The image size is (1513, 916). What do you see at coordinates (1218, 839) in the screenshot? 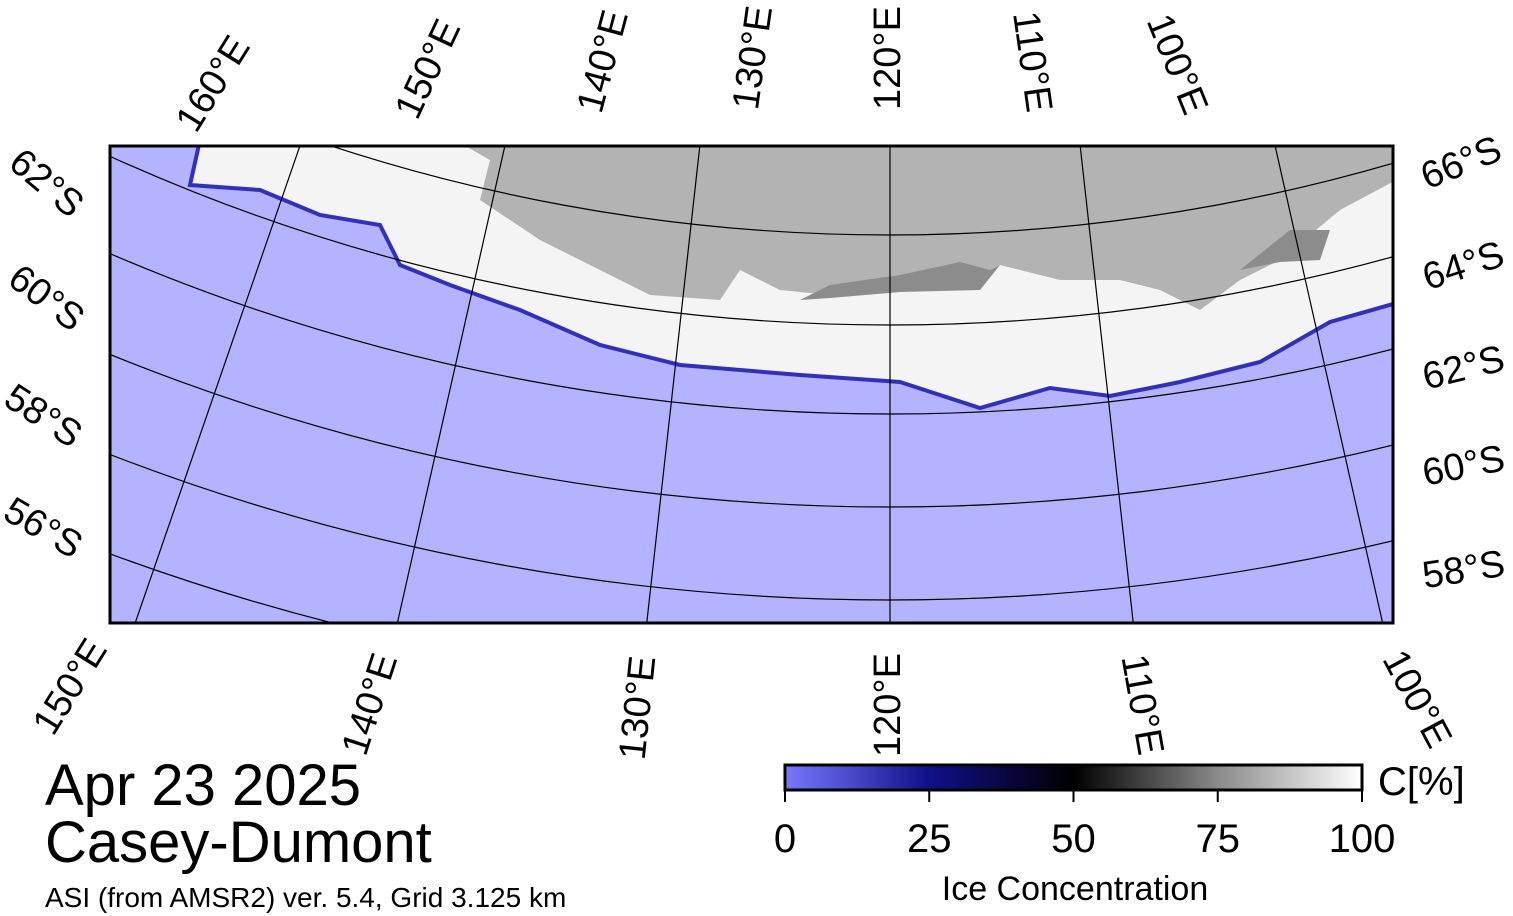
I see `colorbar-tick-label: 75` at bounding box center [1218, 839].